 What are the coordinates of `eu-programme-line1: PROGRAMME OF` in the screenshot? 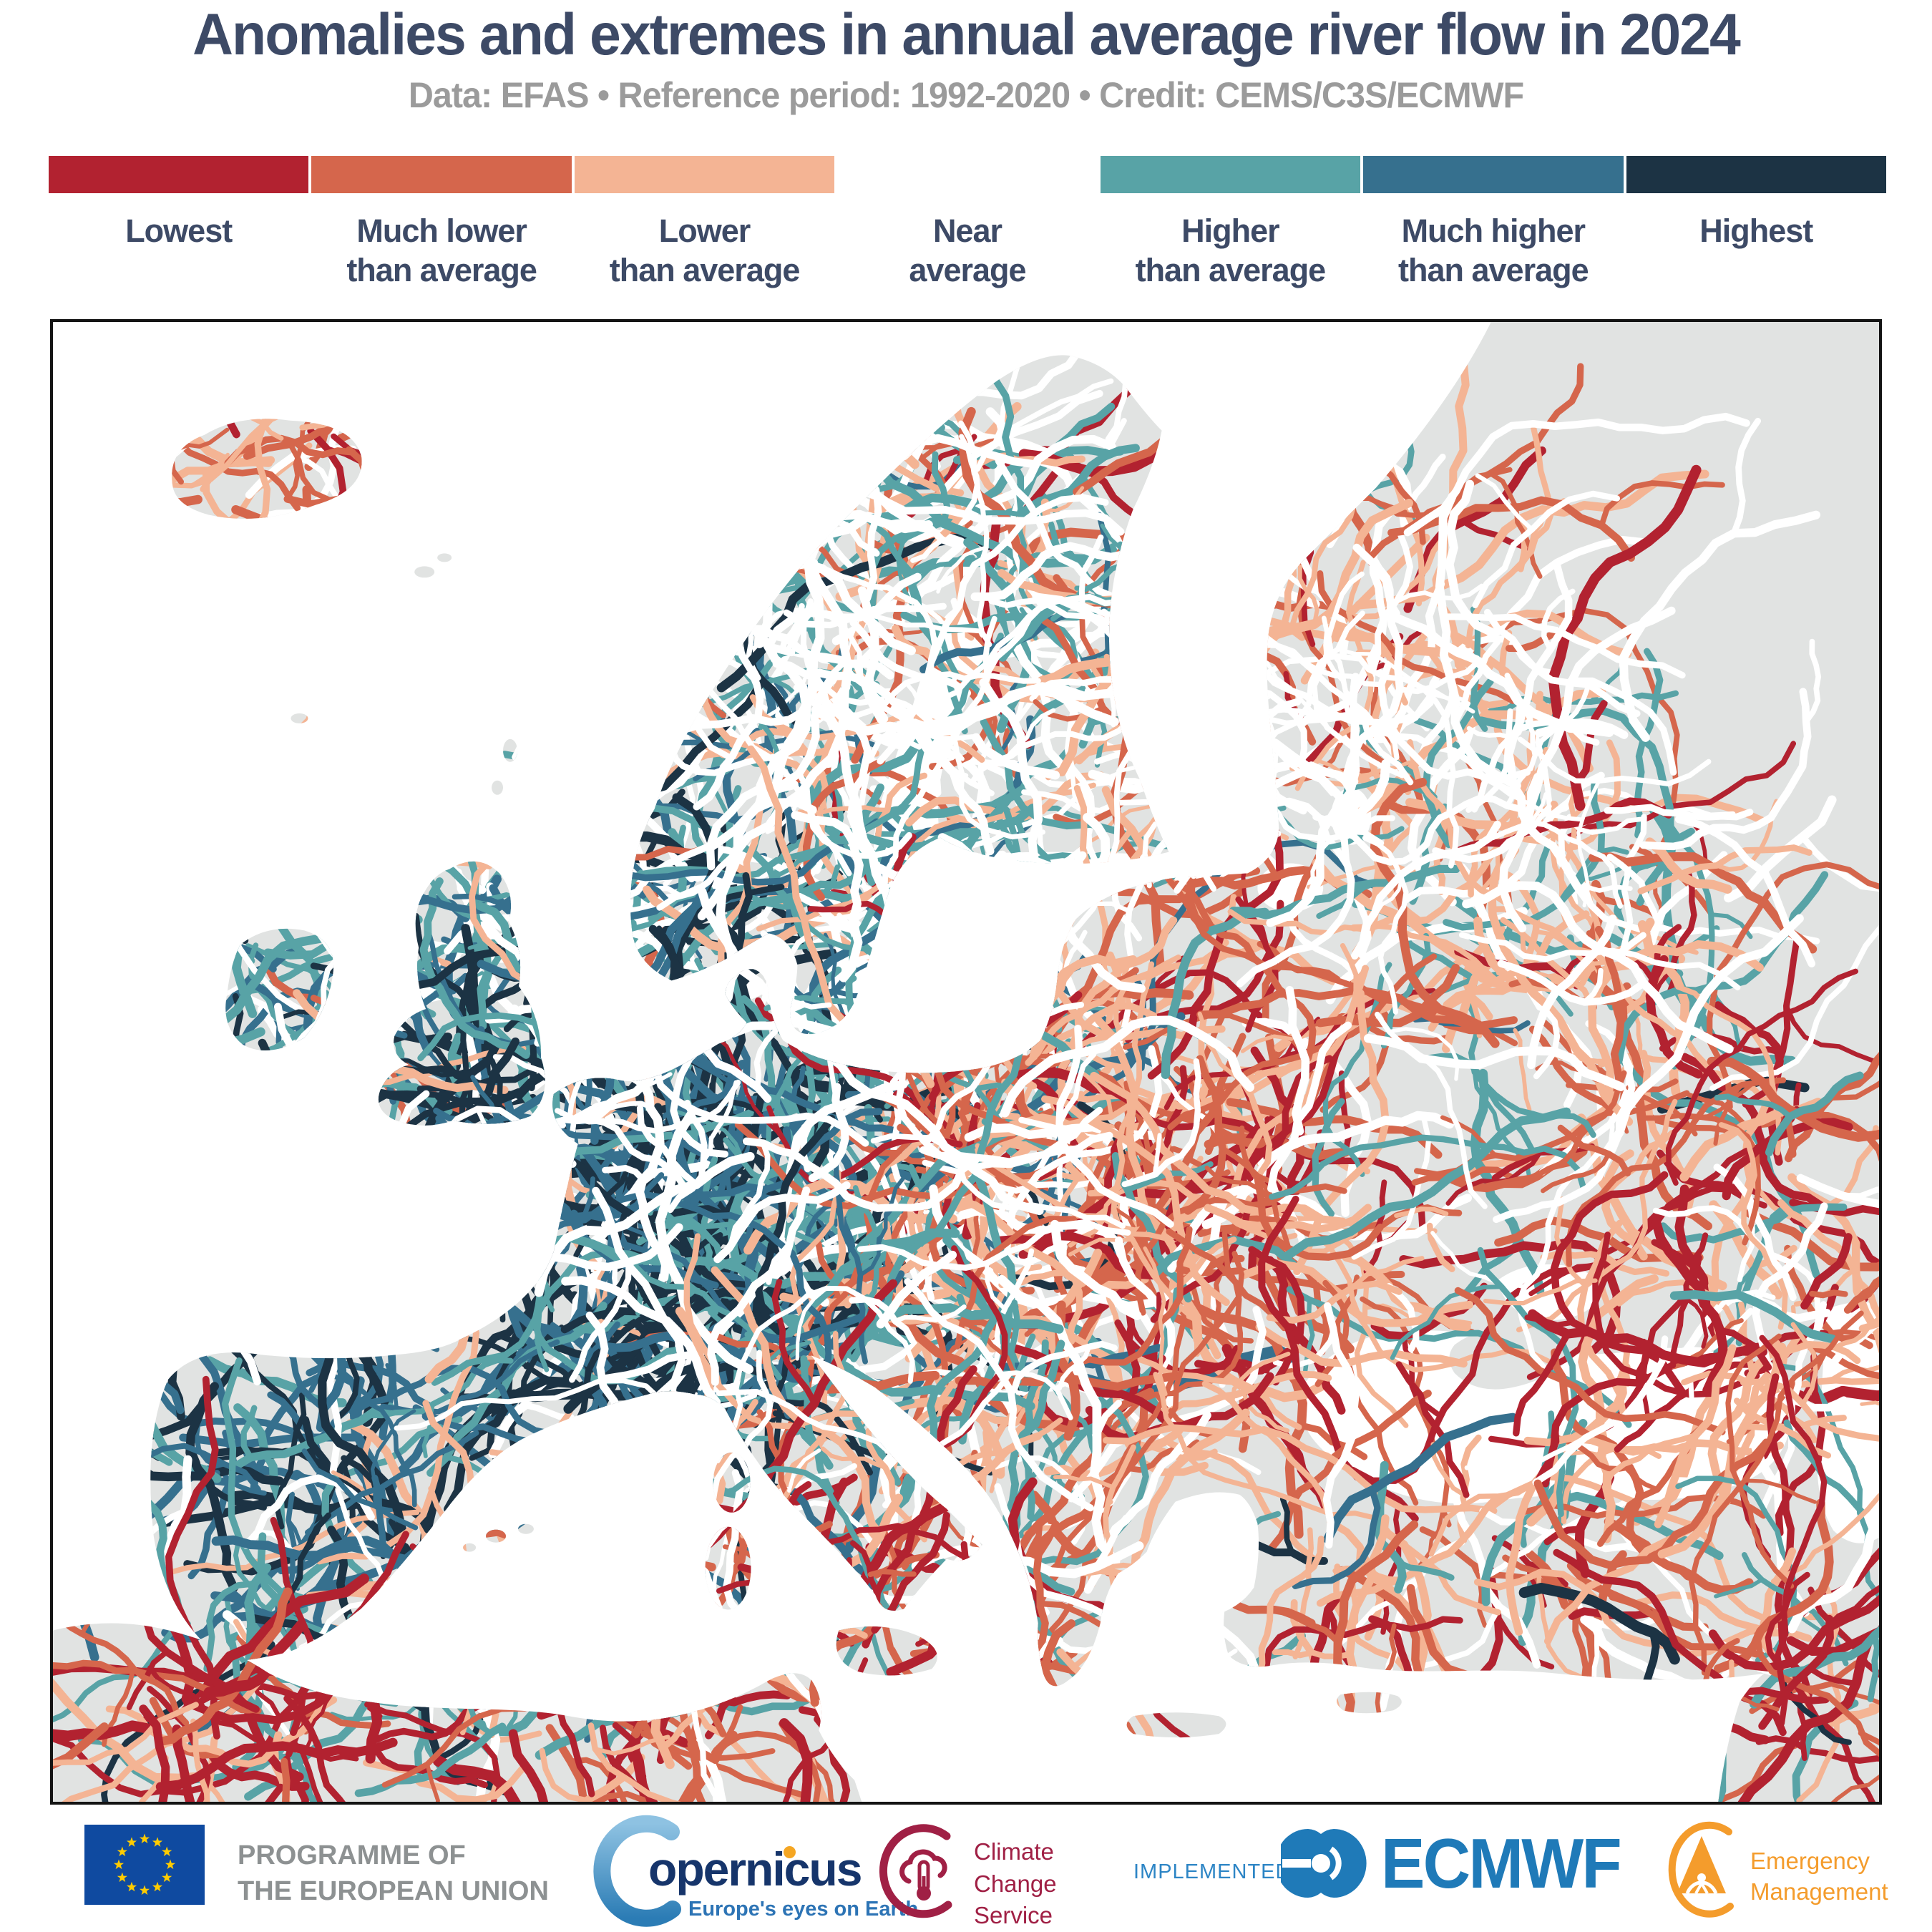 It's located at (352, 1855).